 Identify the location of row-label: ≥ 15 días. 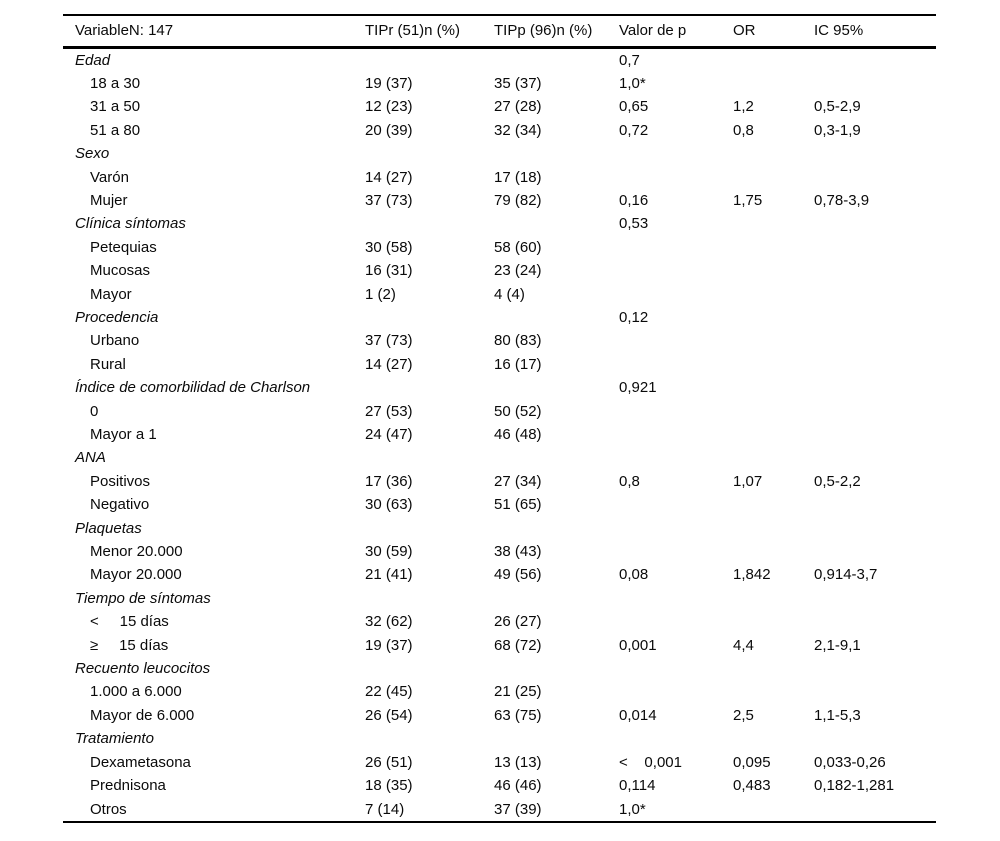
(129, 645).